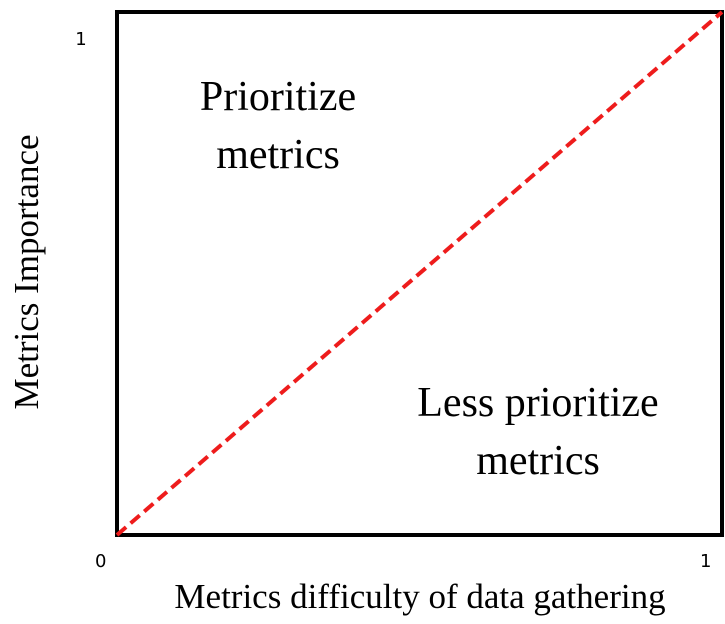 This screenshot has height=624, width=725. Describe the element at coordinates (80, 39) in the screenshot. I see `y-tick-label: 1` at that location.